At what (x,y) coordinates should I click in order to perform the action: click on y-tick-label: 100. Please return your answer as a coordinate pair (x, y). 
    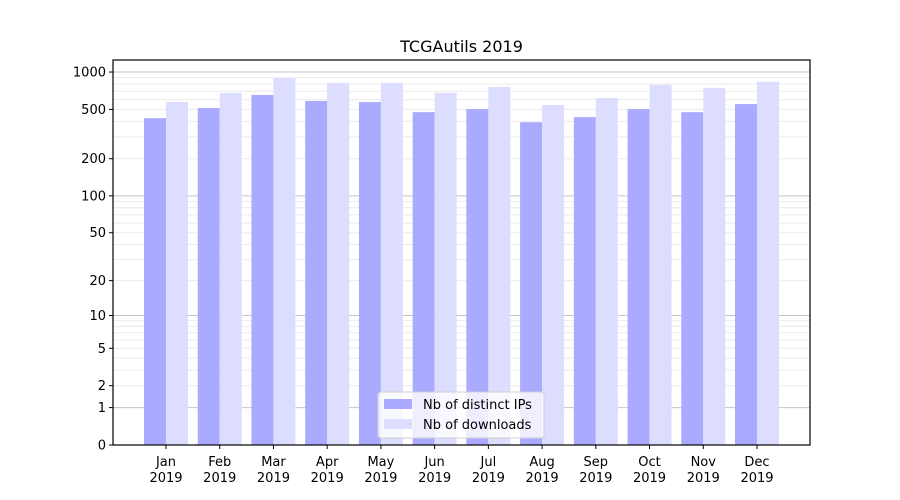
    Looking at the image, I should click on (93, 196).